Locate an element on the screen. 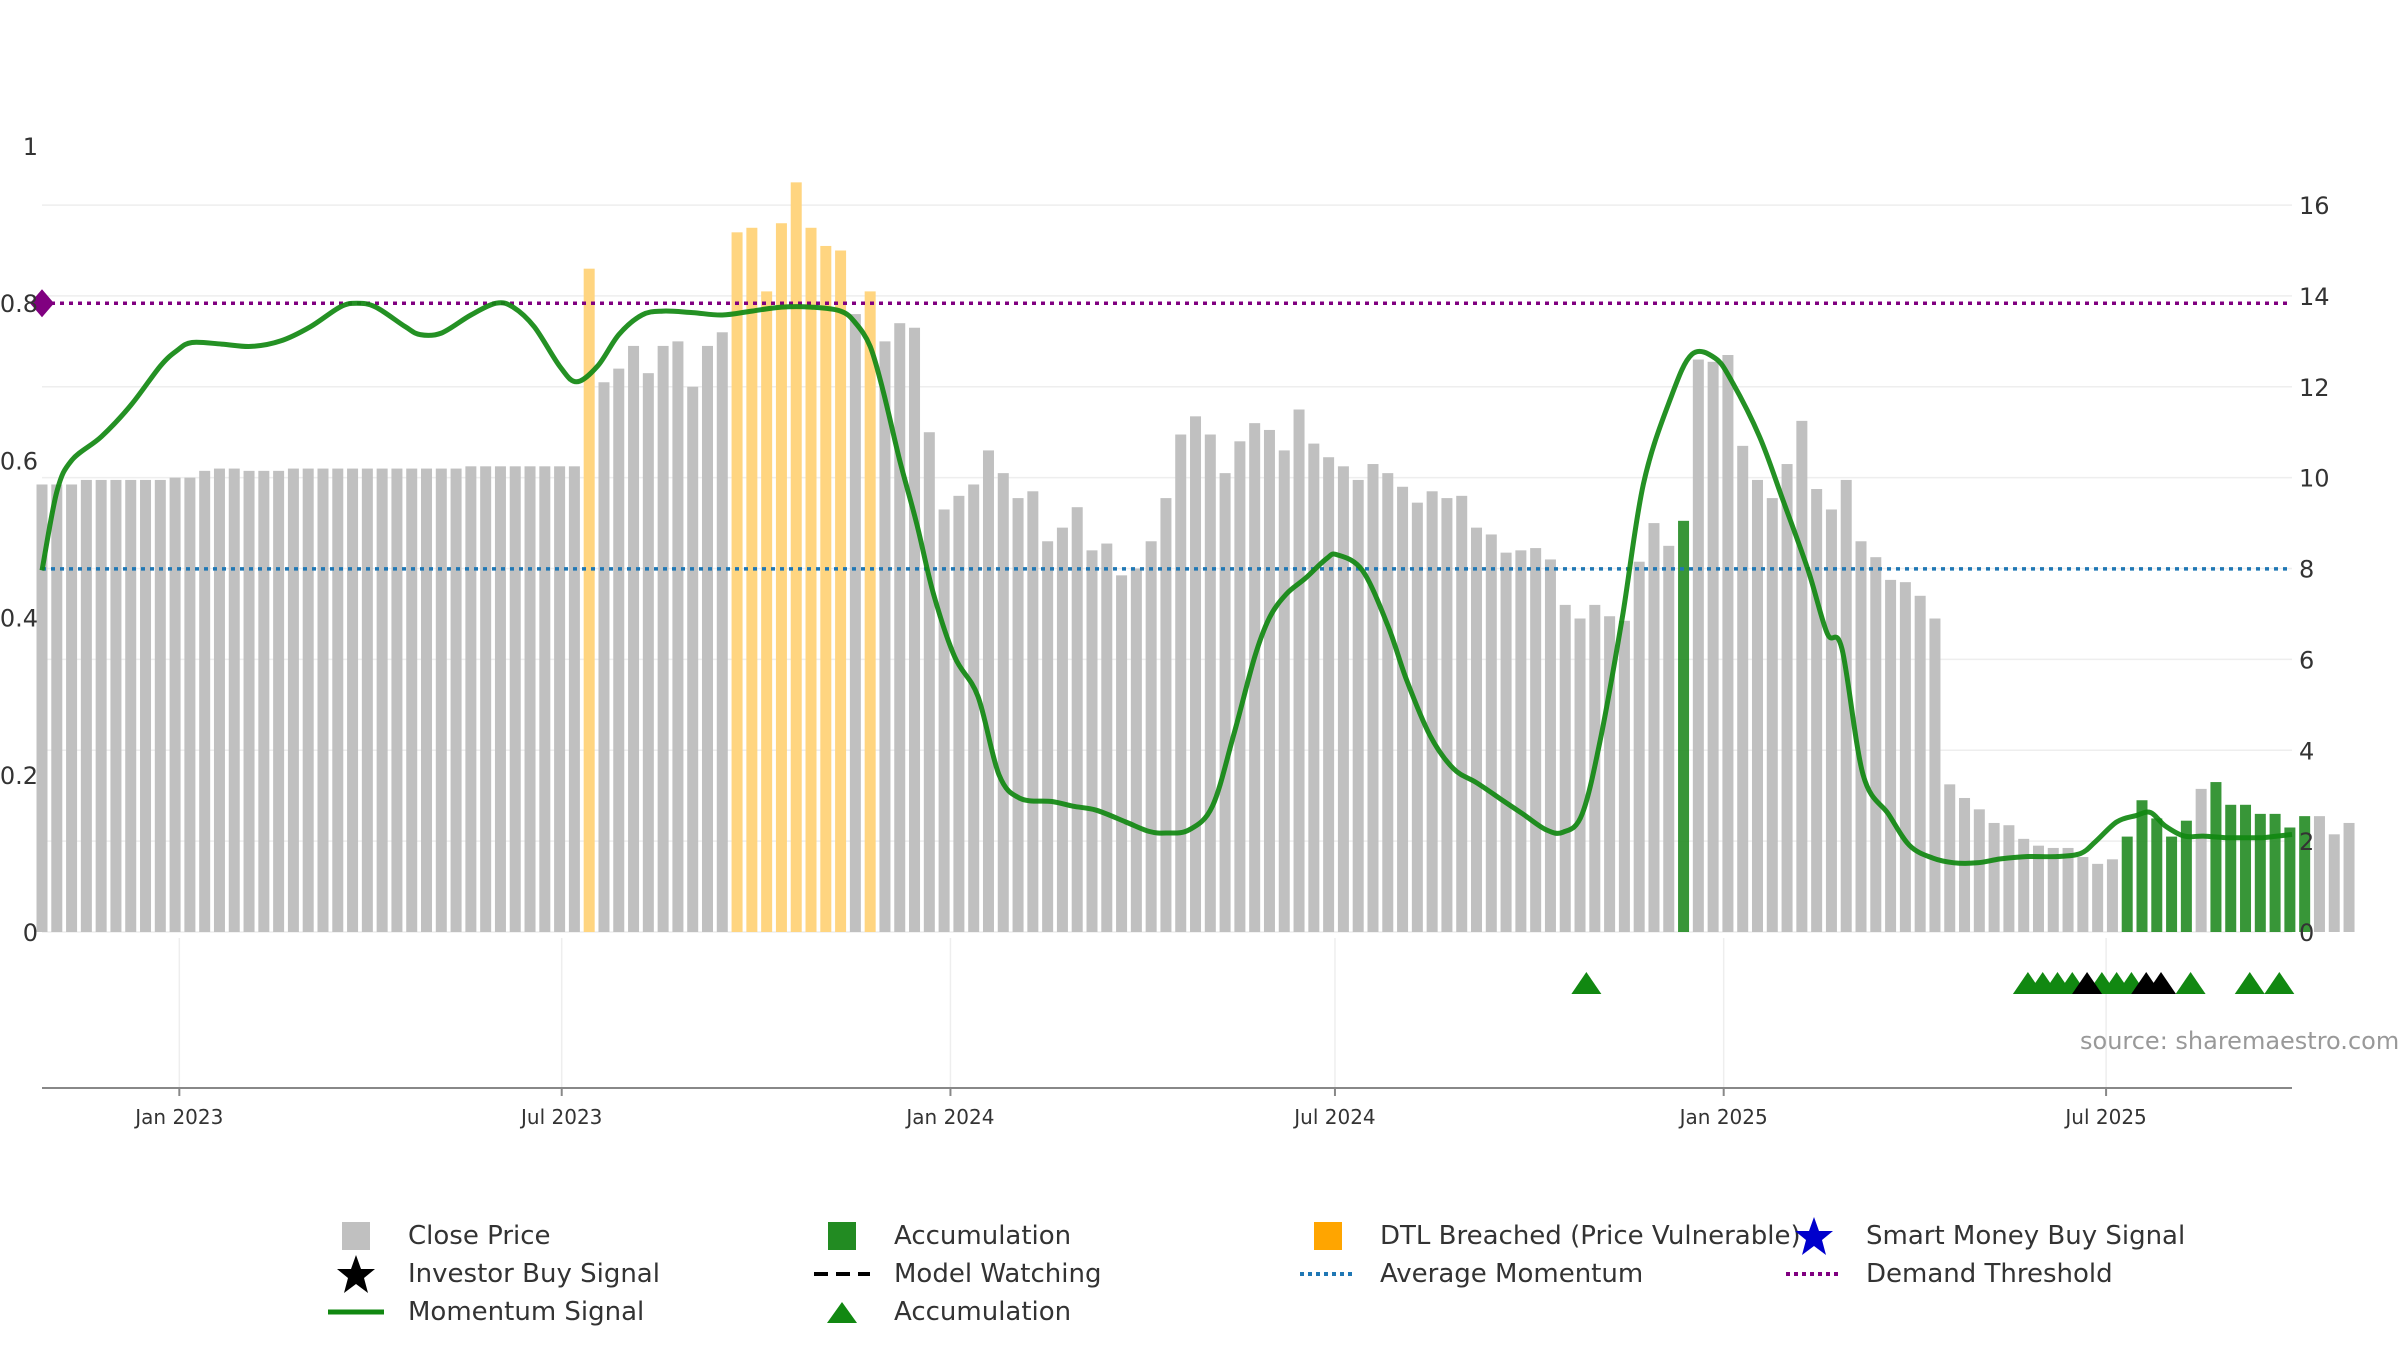  legend-item-dtl-breached: DTL Breached (Price Vulnerable) is located at coordinates (1546, 1236).